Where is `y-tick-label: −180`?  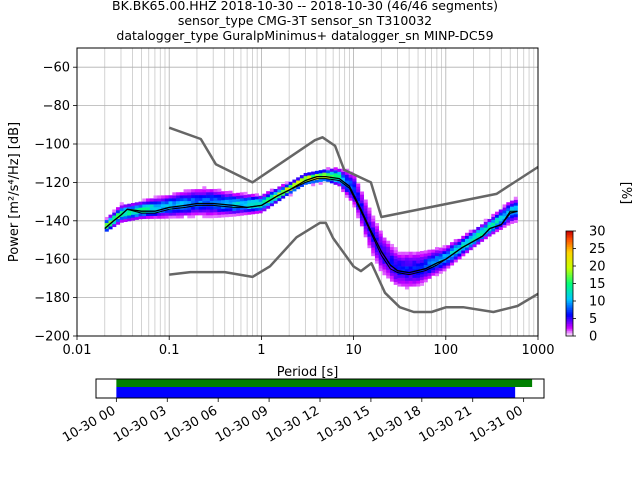
y-tick-label: −180 is located at coordinates (52, 298).